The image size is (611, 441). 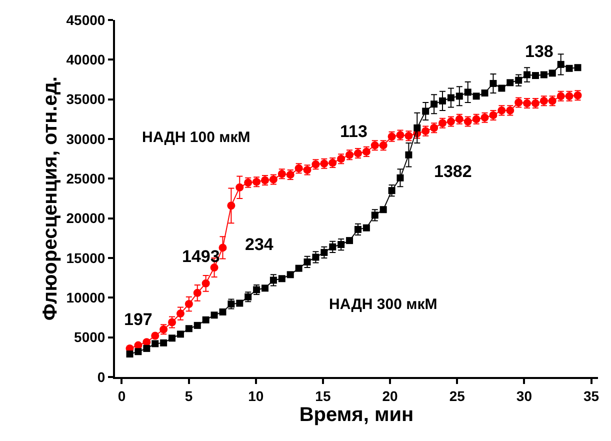 I want to click on x-tick-label: 20, so click(x=390, y=396).